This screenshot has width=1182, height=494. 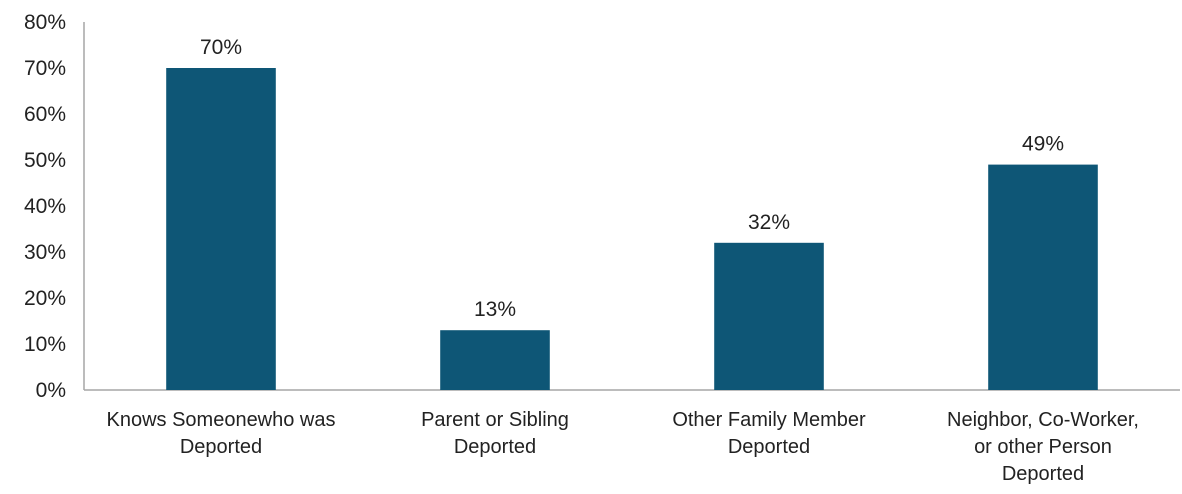 I want to click on data-label: 70%, so click(x=221, y=47).